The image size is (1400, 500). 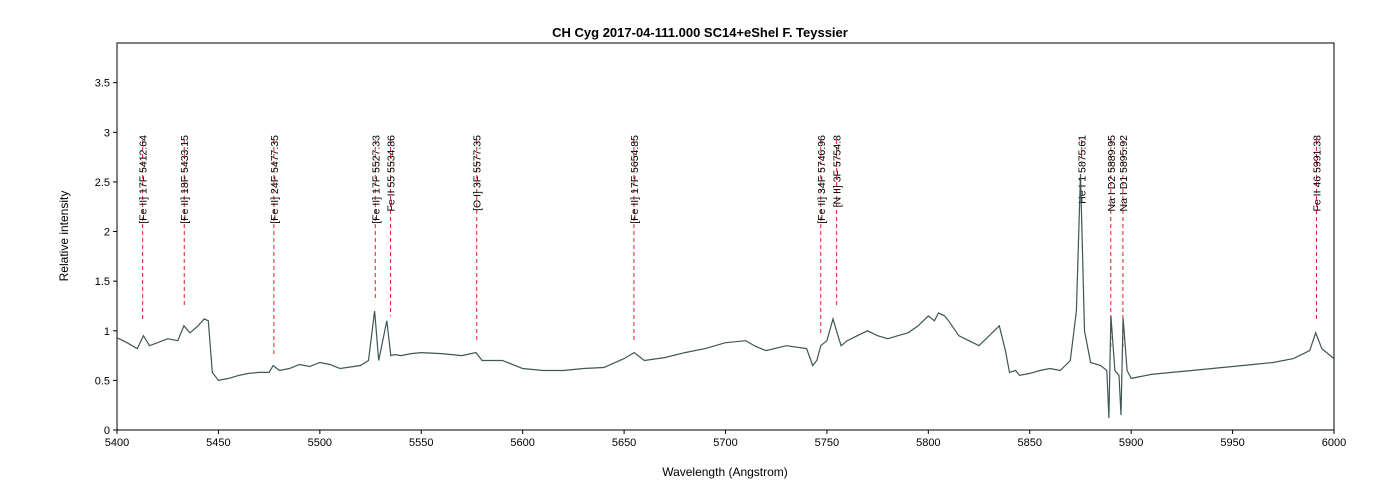 I want to click on line-label: Fe II 55 5534.86, so click(x=392, y=173).